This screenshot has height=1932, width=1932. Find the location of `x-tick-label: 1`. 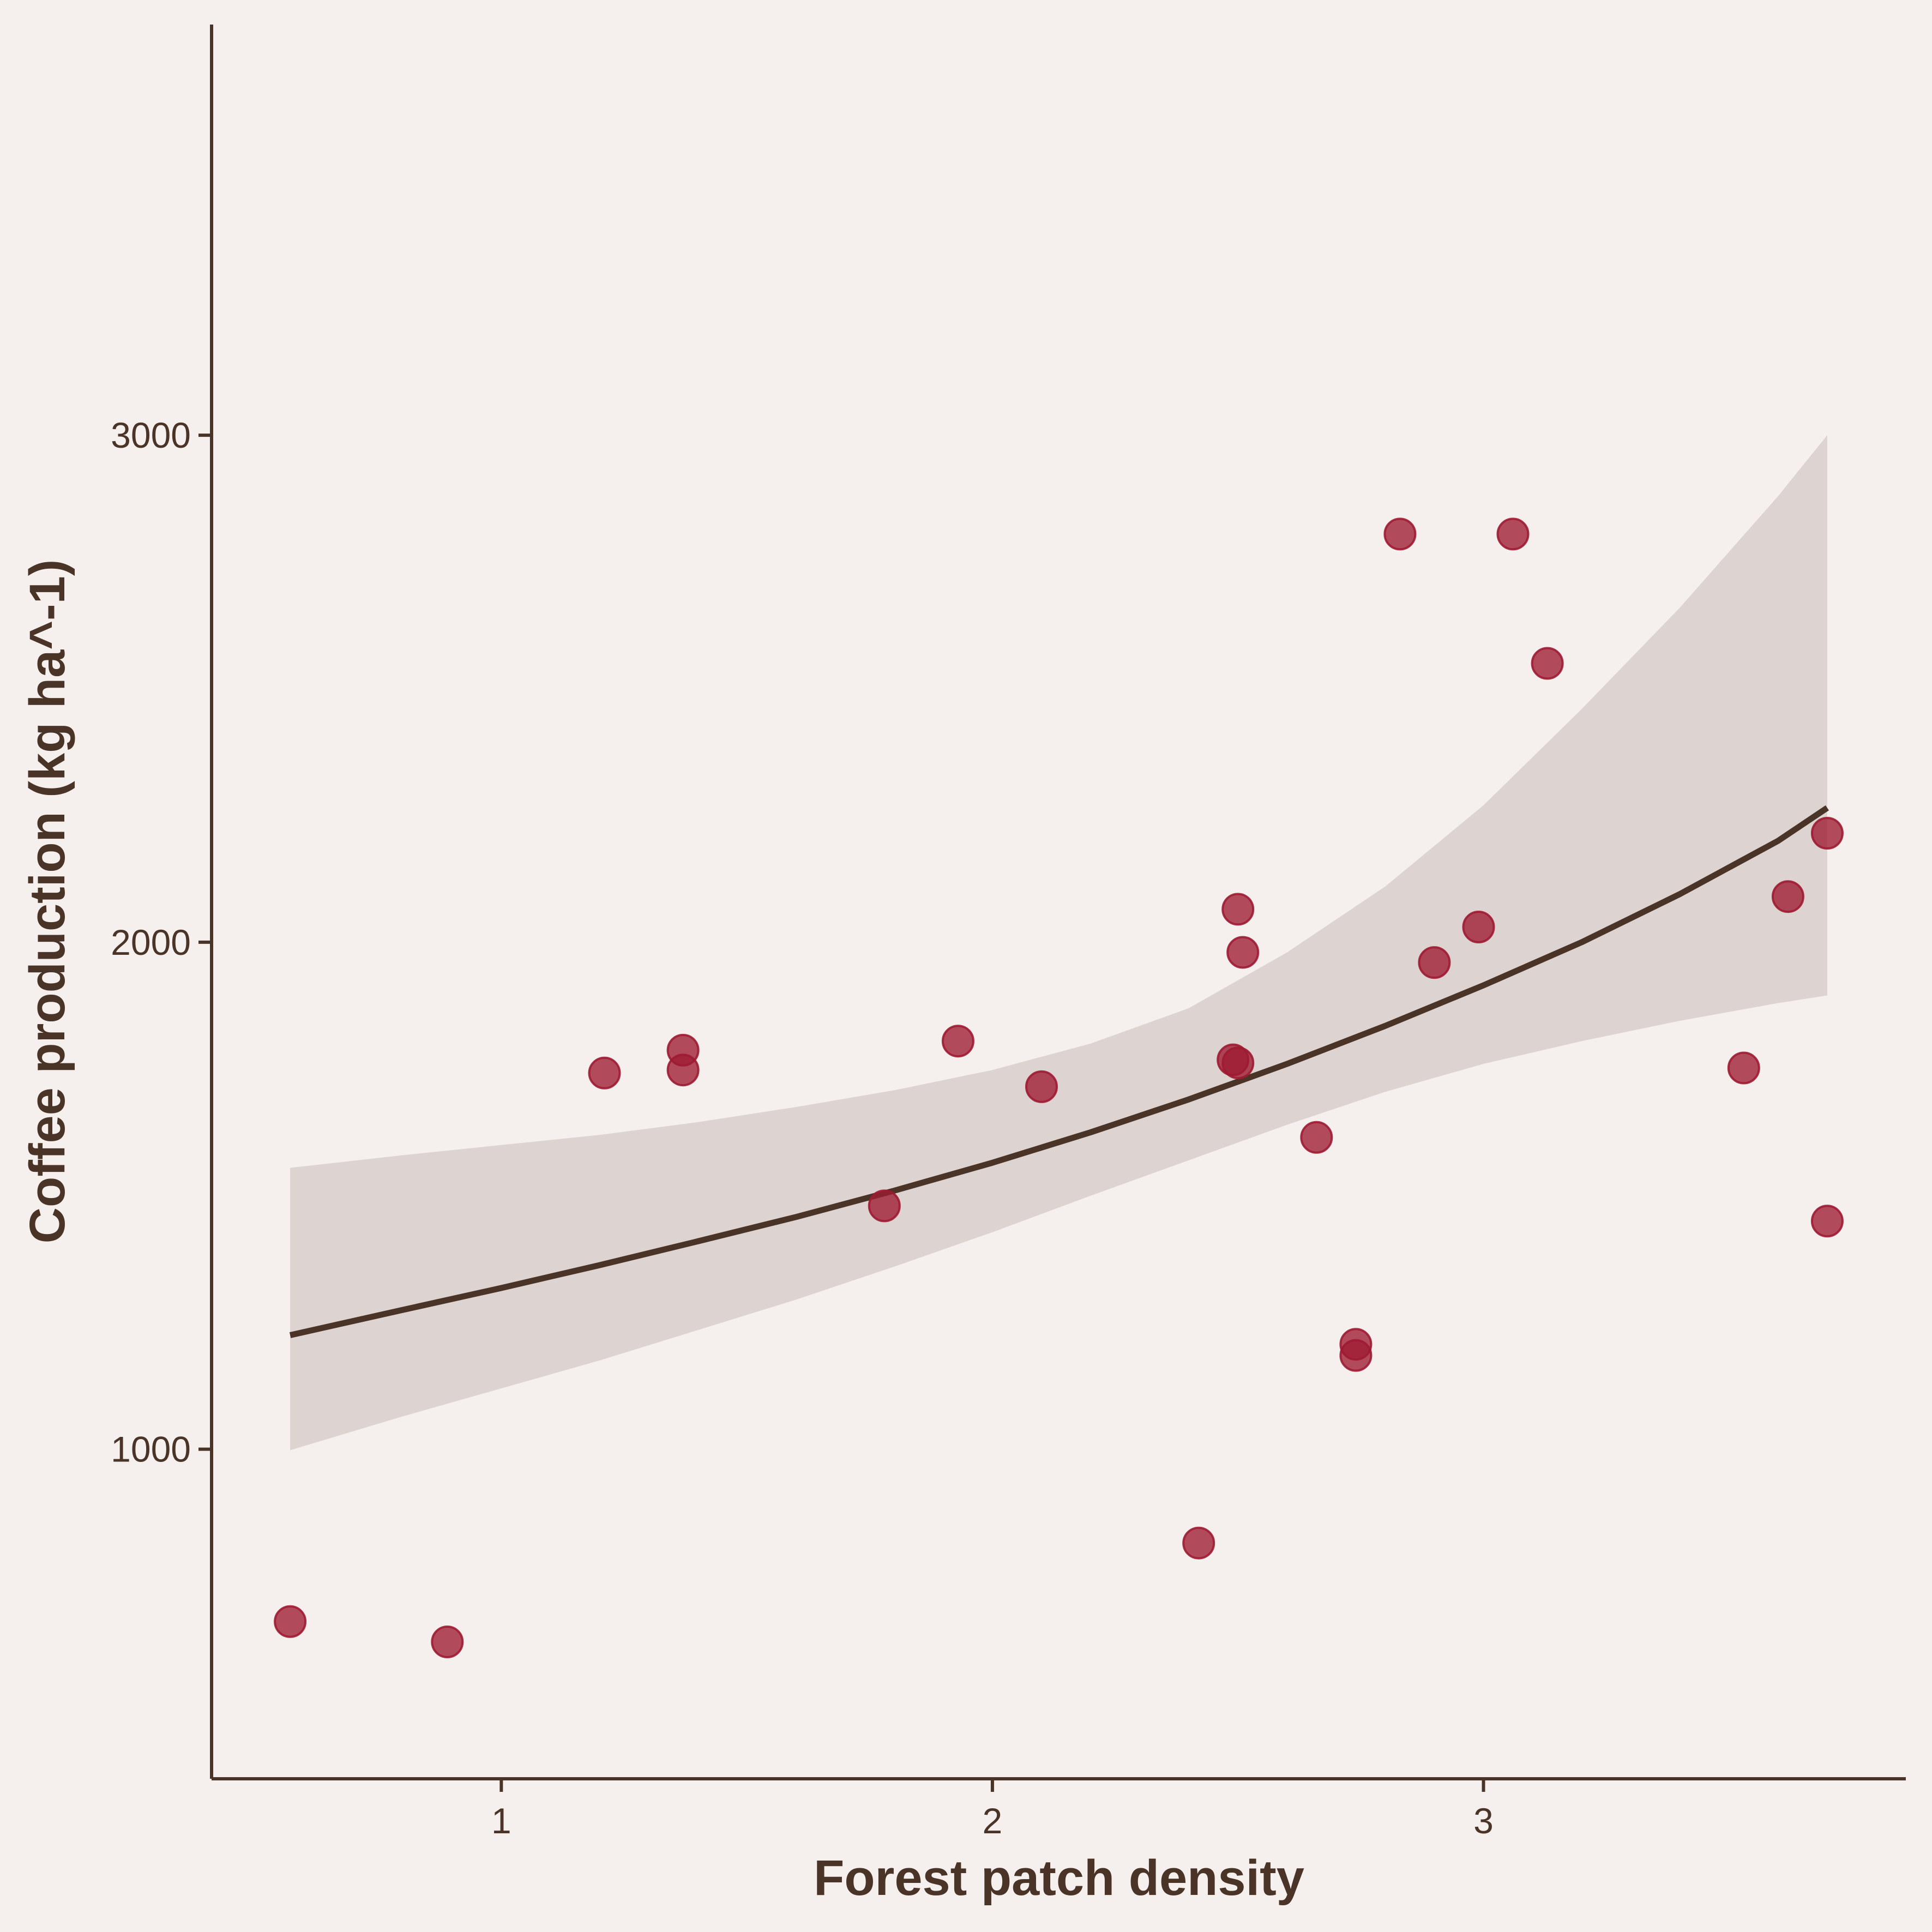

x-tick-label: 1 is located at coordinates (501, 1821).